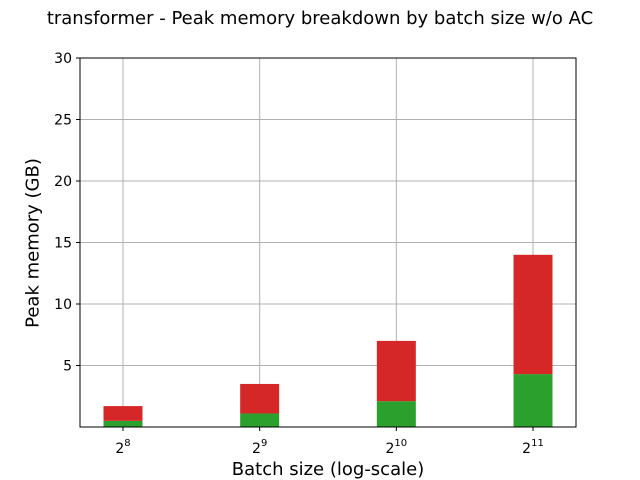 The width and height of the screenshot is (640, 480). What do you see at coordinates (63, 182) in the screenshot?
I see `y-tick-label: 20` at bounding box center [63, 182].